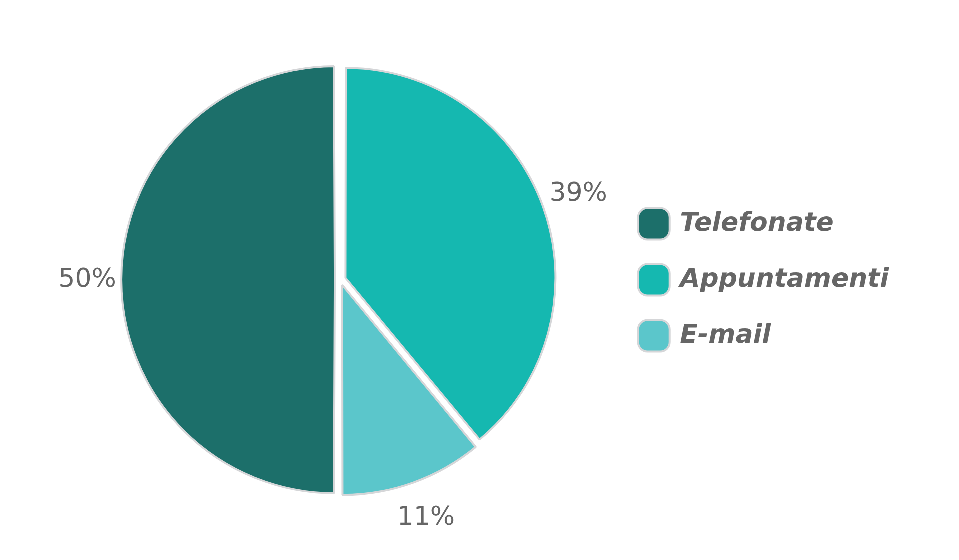 This screenshot has height=560, width=959. I want to click on data-label: 11%, so click(426, 517).